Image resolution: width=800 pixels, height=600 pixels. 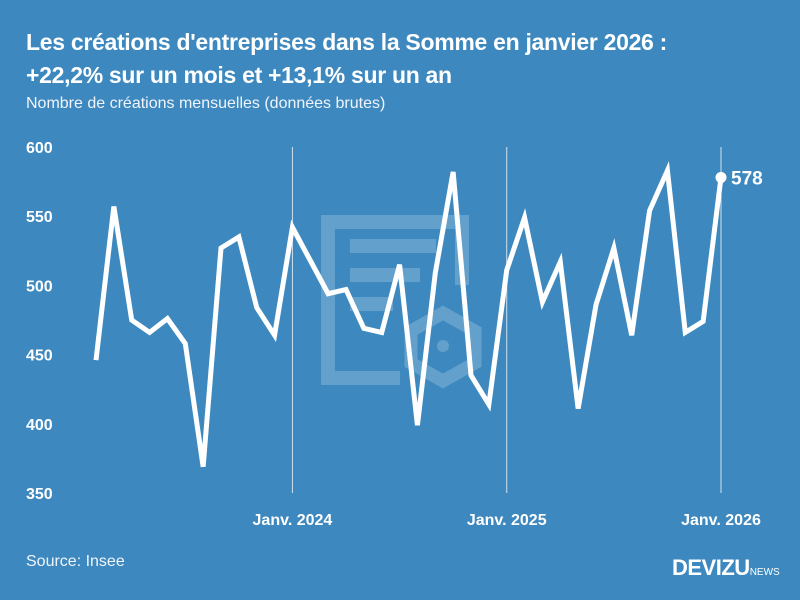 I want to click on x-tick-label: Janv. 2024, so click(x=293, y=520).